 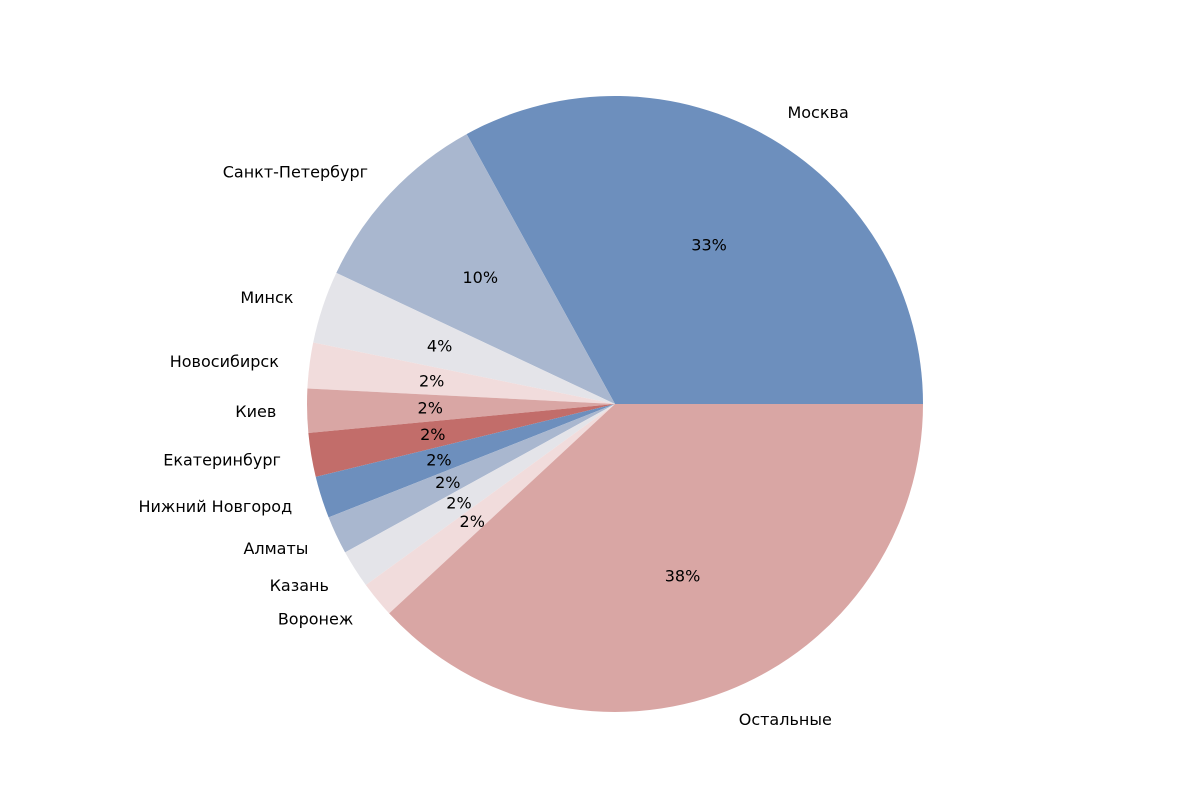 What do you see at coordinates (275, 548) in the screenshot?
I see `slice-label-7: Алматы` at bounding box center [275, 548].